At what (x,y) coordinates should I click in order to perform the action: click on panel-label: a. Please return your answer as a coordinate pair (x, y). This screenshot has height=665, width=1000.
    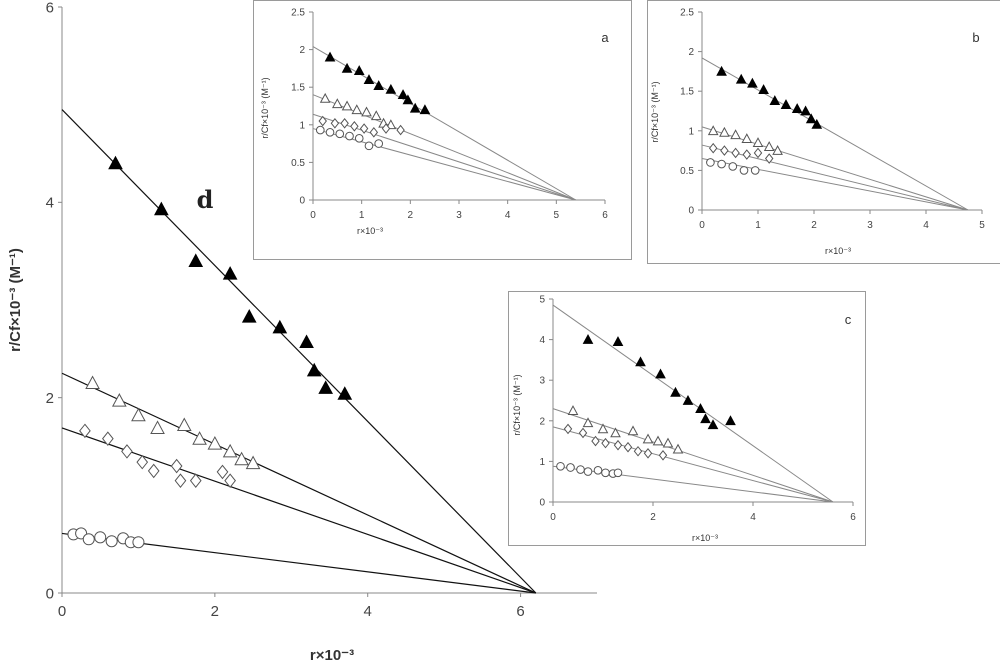
    Looking at the image, I should click on (605, 37).